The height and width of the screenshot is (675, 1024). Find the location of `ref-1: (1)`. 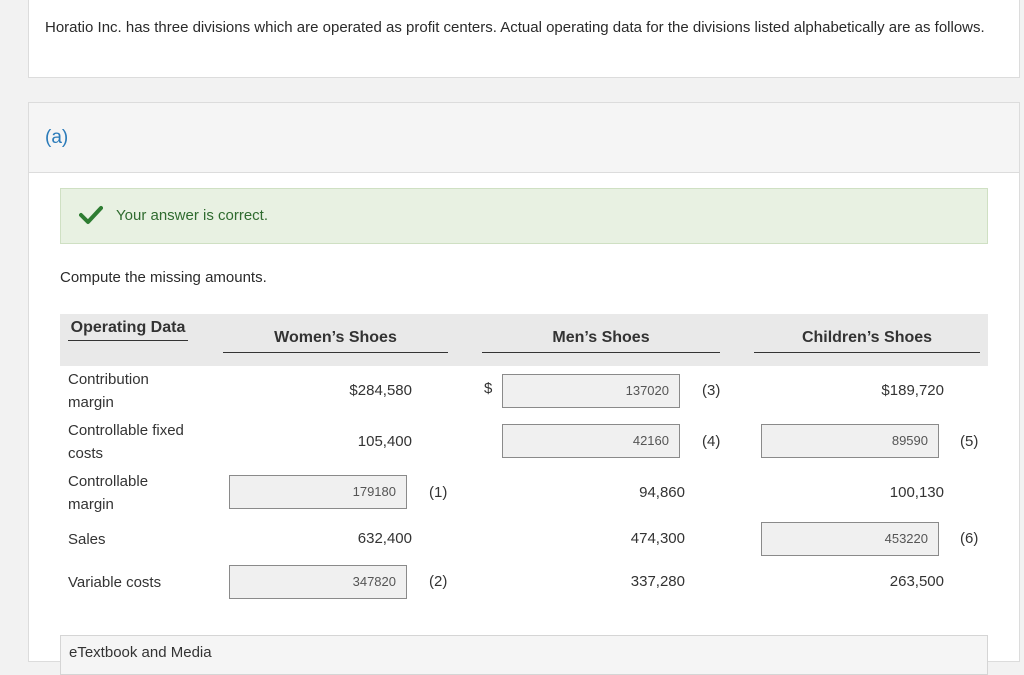

ref-1: (1) is located at coordinates (438, 492).